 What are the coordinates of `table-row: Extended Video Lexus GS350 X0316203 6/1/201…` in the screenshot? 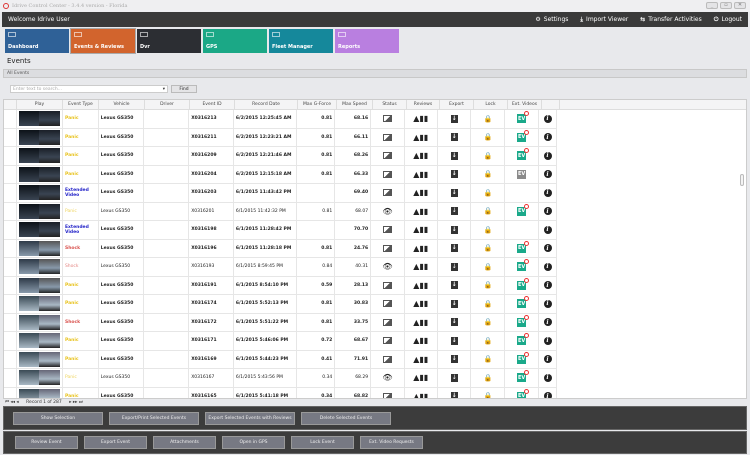 It's located at (280, 193).